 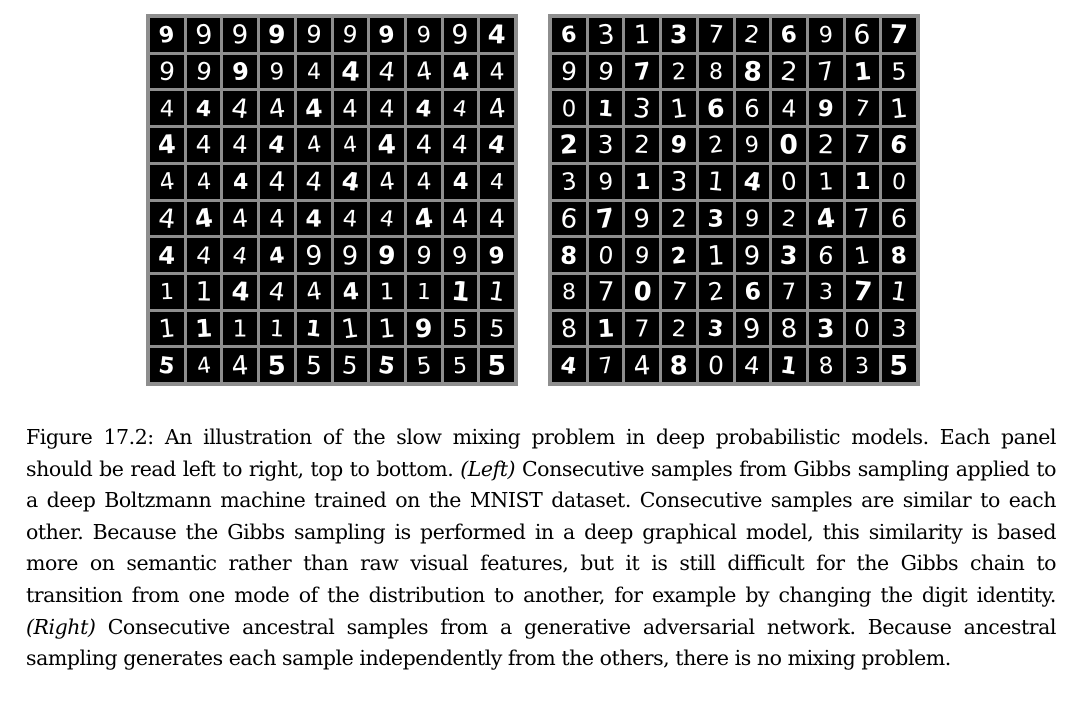 What do you see at coordinates (825, 255) in the screenshot?
I see `sample-cell: 6` at bounding box center [825, 255].